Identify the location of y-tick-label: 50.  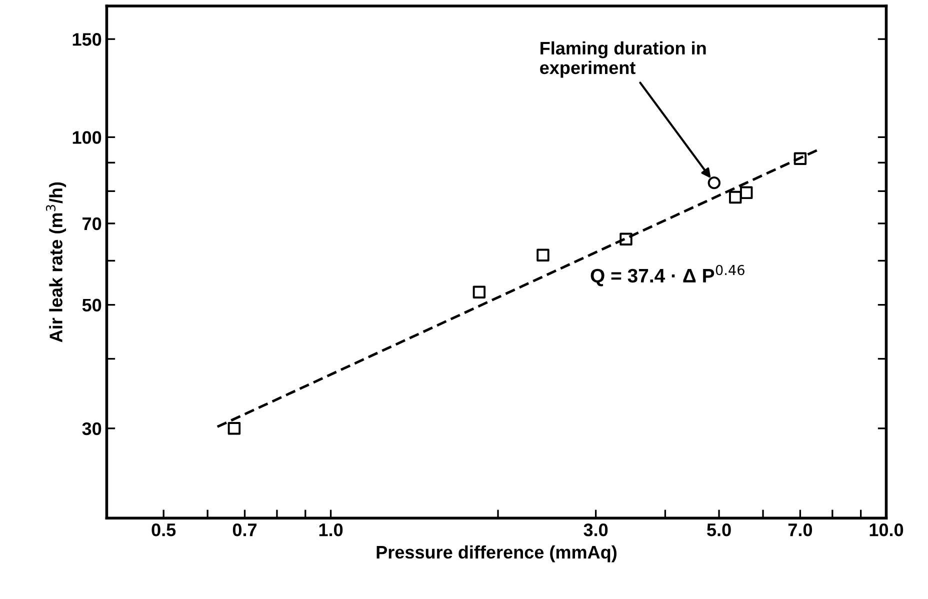
(92, 305).